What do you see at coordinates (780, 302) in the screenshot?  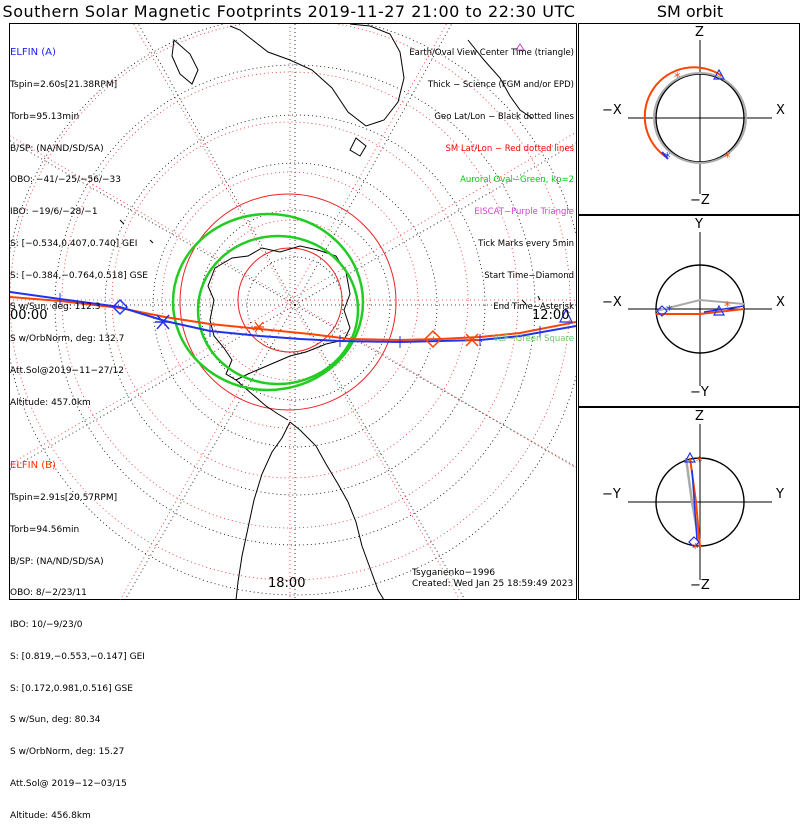 I see `orbit2-label-right: X` at bounding box center [780, 302].